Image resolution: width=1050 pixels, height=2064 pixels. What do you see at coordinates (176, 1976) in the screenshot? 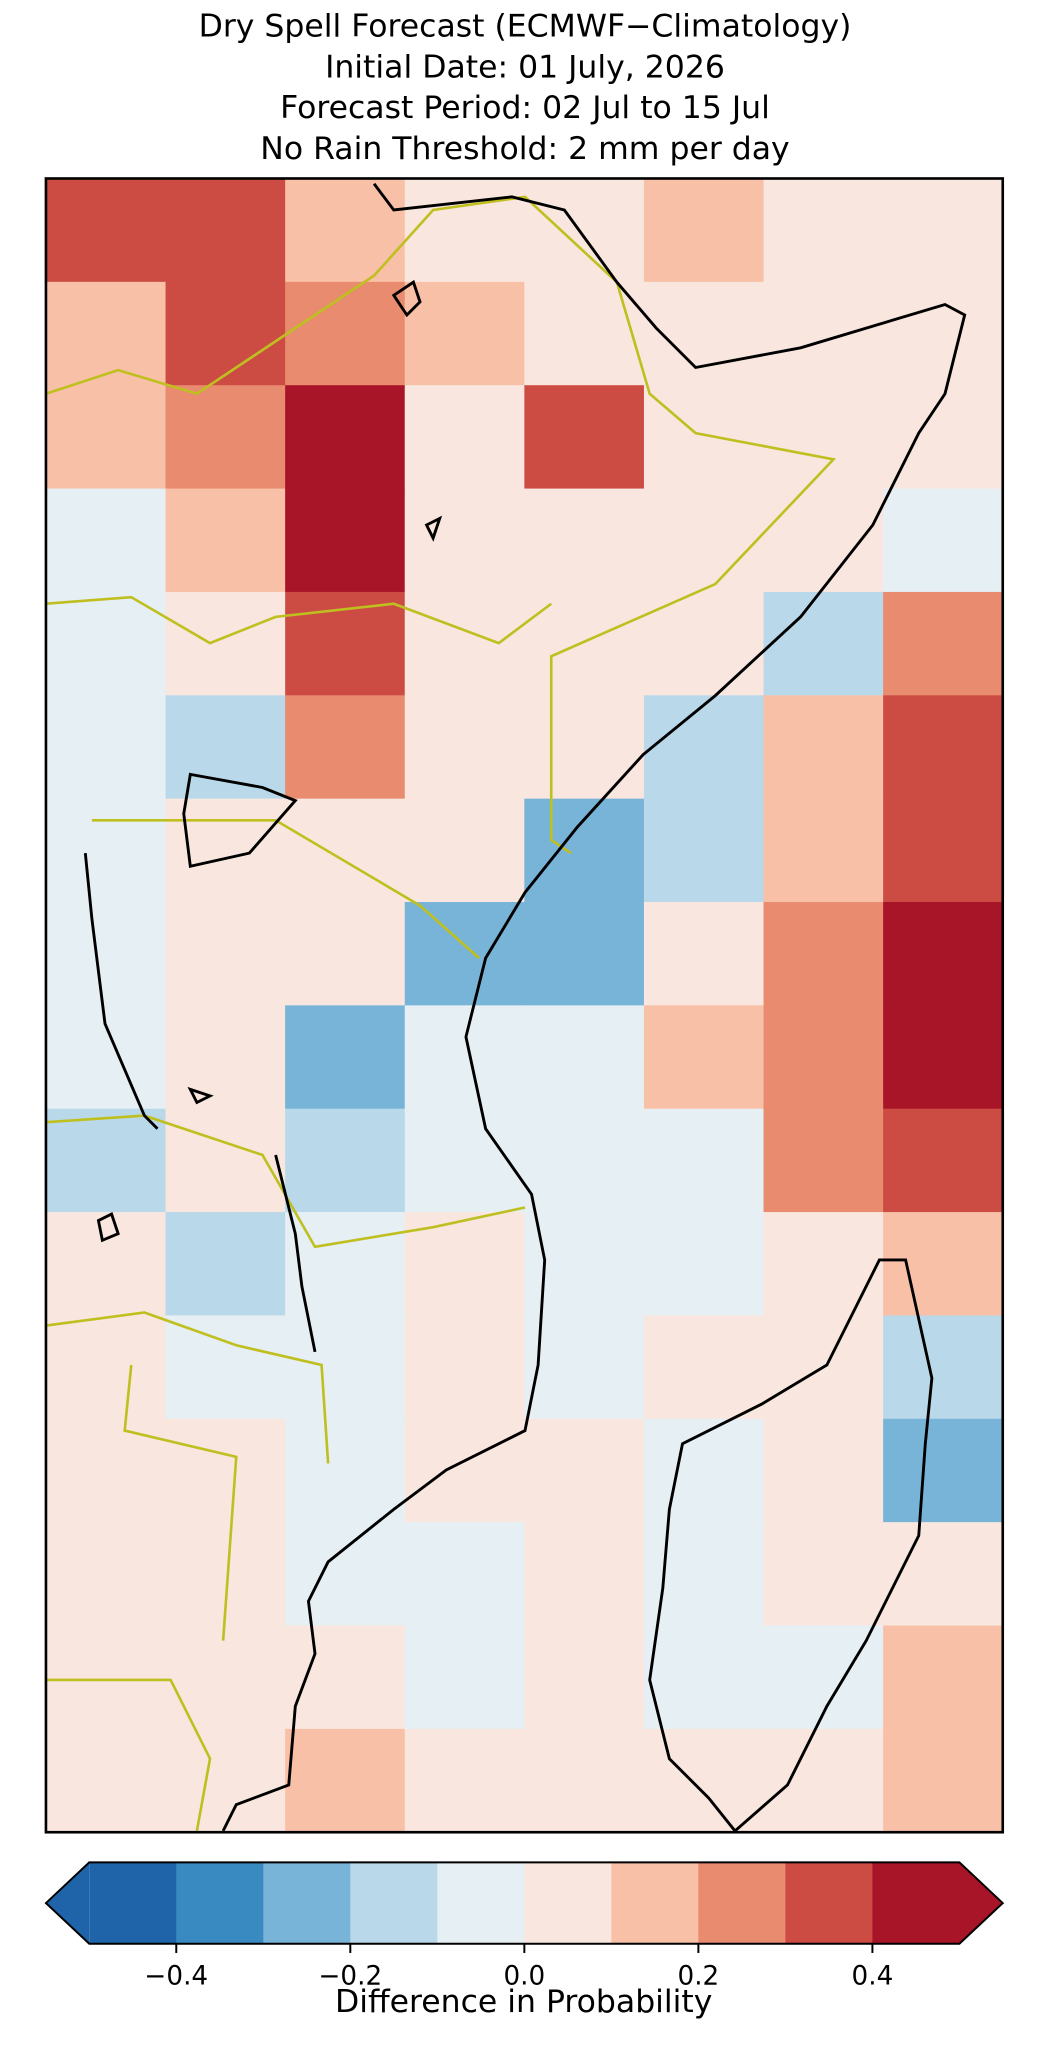
I see `colorbar-tick-label: −0.4` at bounding box center [176, 1976].